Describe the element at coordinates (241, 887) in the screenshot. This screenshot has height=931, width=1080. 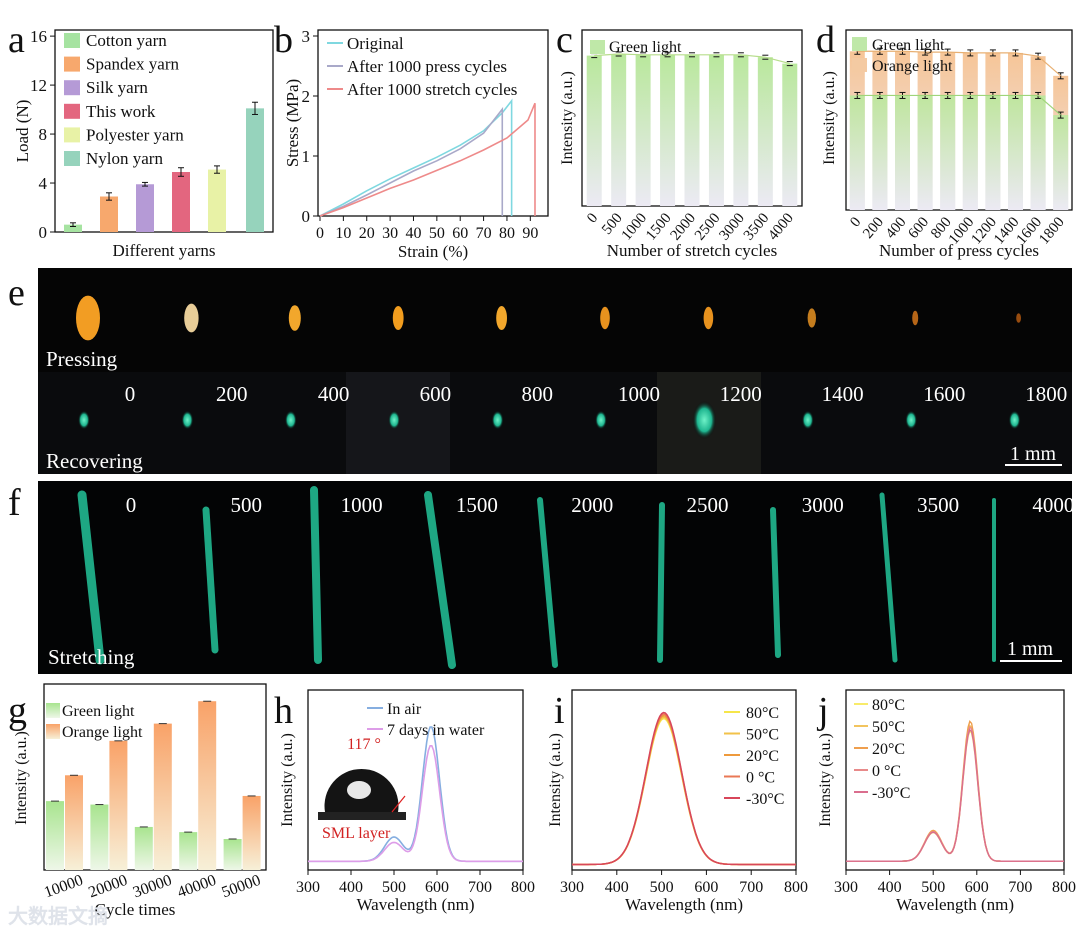
I see `xtick-label-g: 50000` at that location.